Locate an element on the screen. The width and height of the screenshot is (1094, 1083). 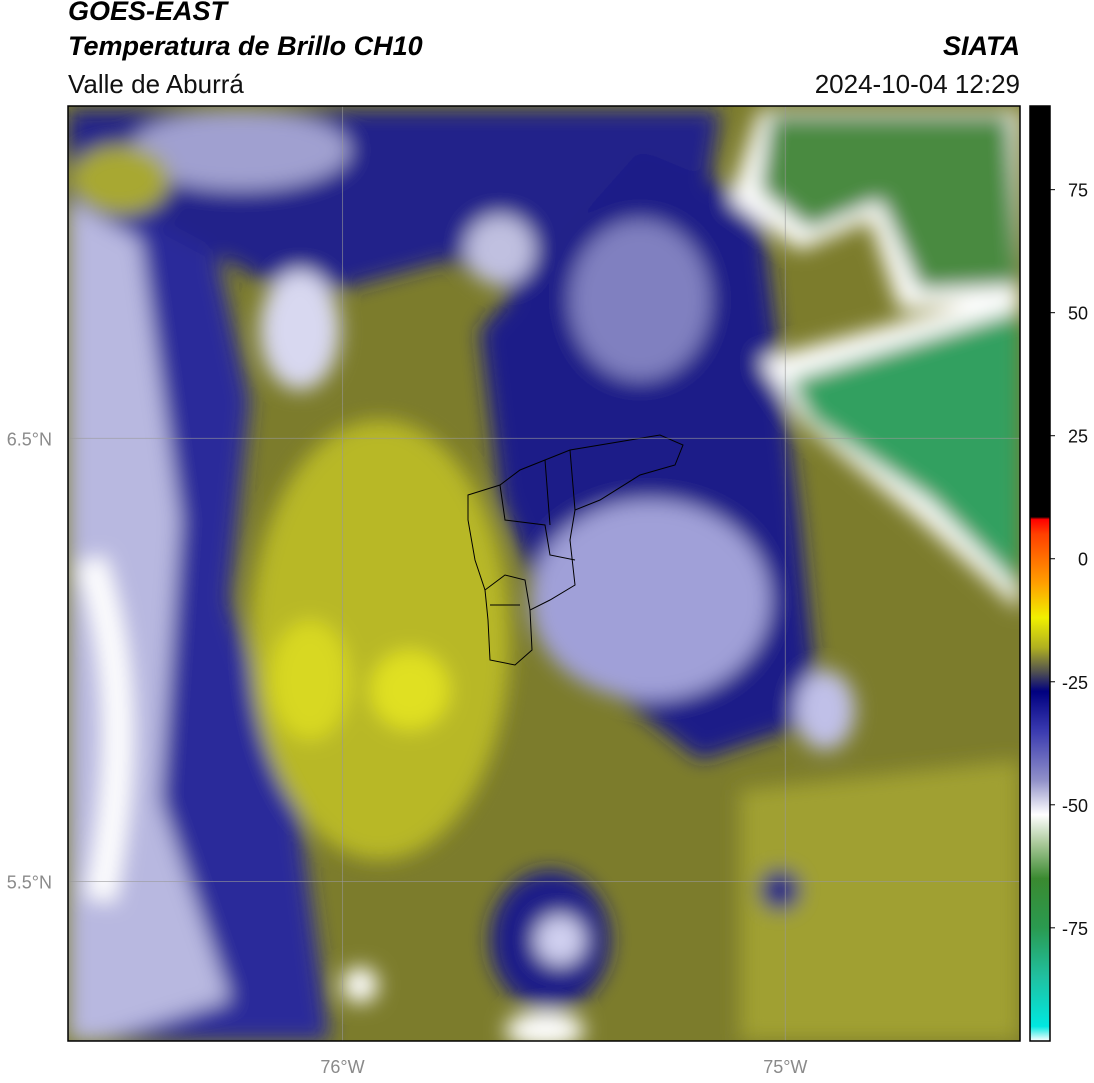
colorbar-tick-label: 75 is located at coordinates (1078, 191).